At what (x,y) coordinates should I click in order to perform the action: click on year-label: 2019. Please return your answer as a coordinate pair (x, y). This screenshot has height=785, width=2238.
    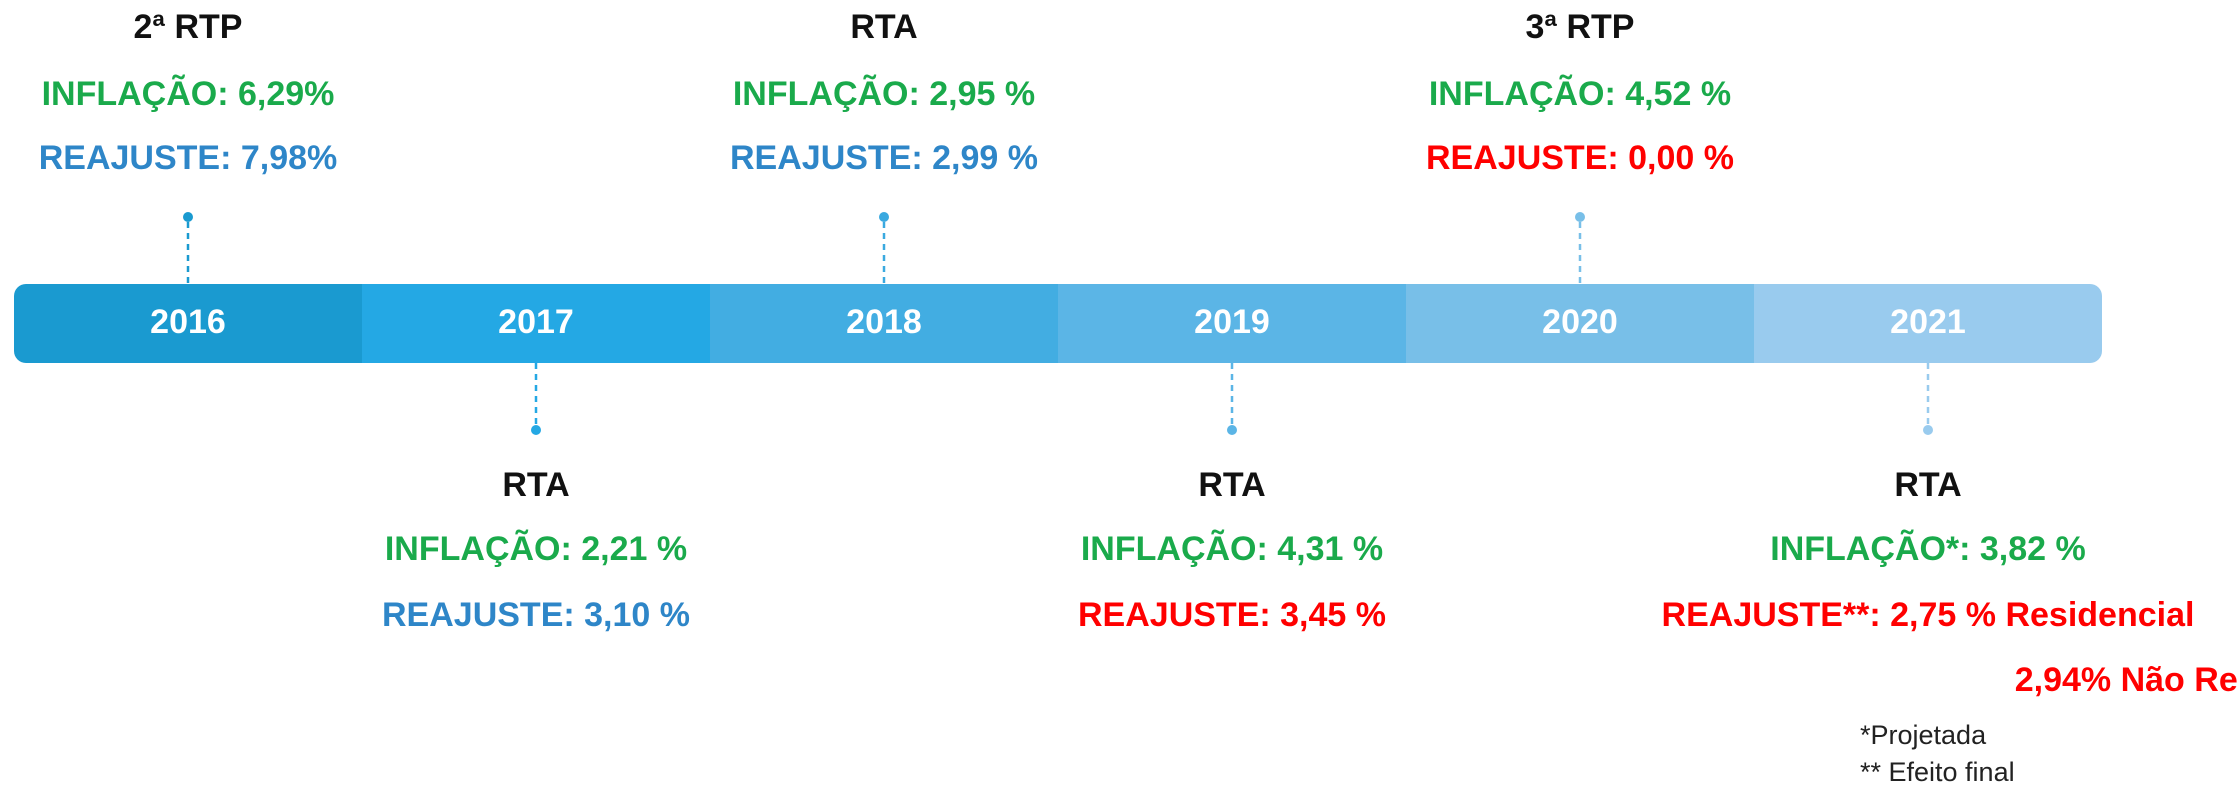
    Looking at the image, I should click on (1232, 322).